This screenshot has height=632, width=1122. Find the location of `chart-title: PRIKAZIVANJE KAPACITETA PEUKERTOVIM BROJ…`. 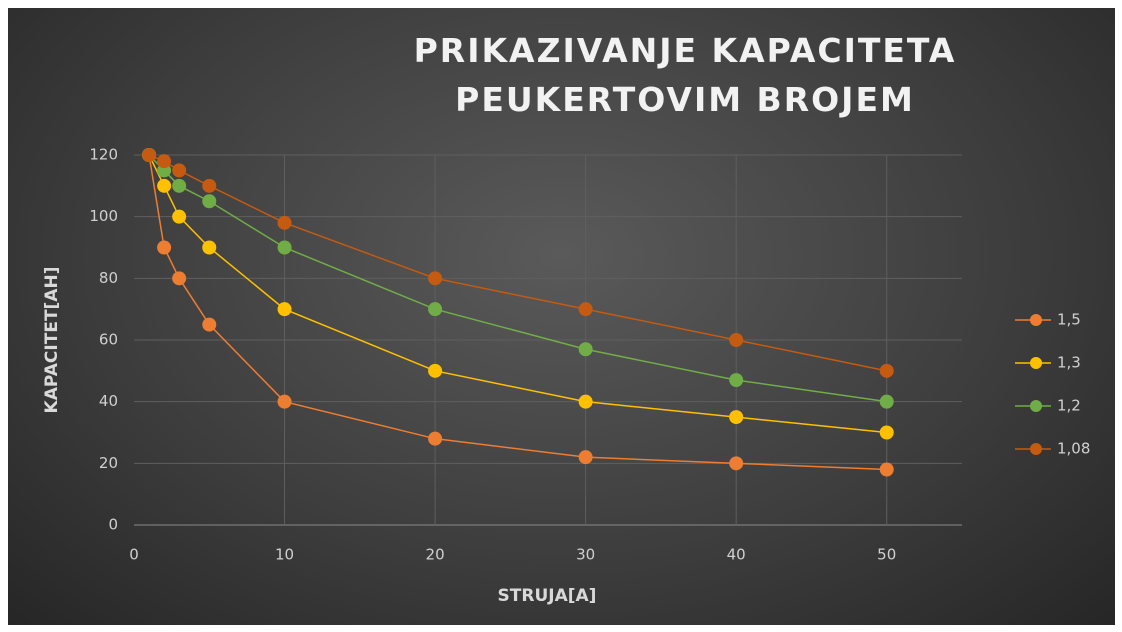

chart-title: PRIKAZIVANJE KAPACITETA PEUKERTOVIM BROJ… is located at coordinates (685, 75).